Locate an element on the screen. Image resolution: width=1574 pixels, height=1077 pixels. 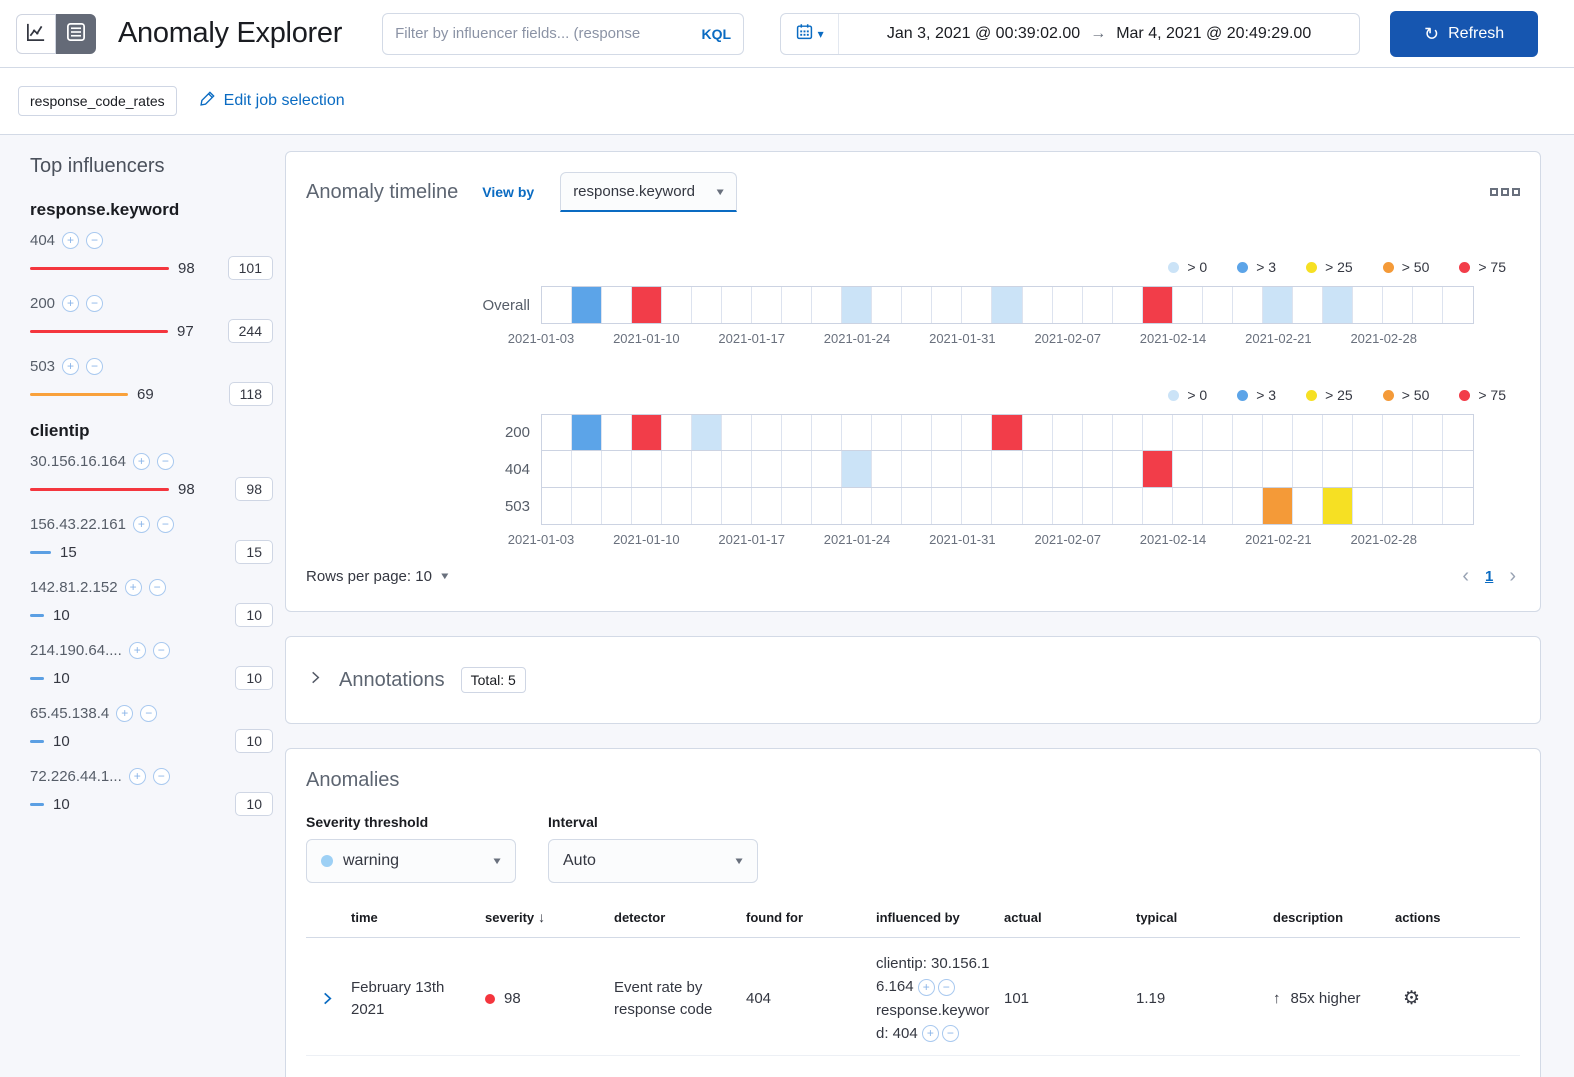
previous-page-icon: ‹ is located at coordinates (1465, 575).